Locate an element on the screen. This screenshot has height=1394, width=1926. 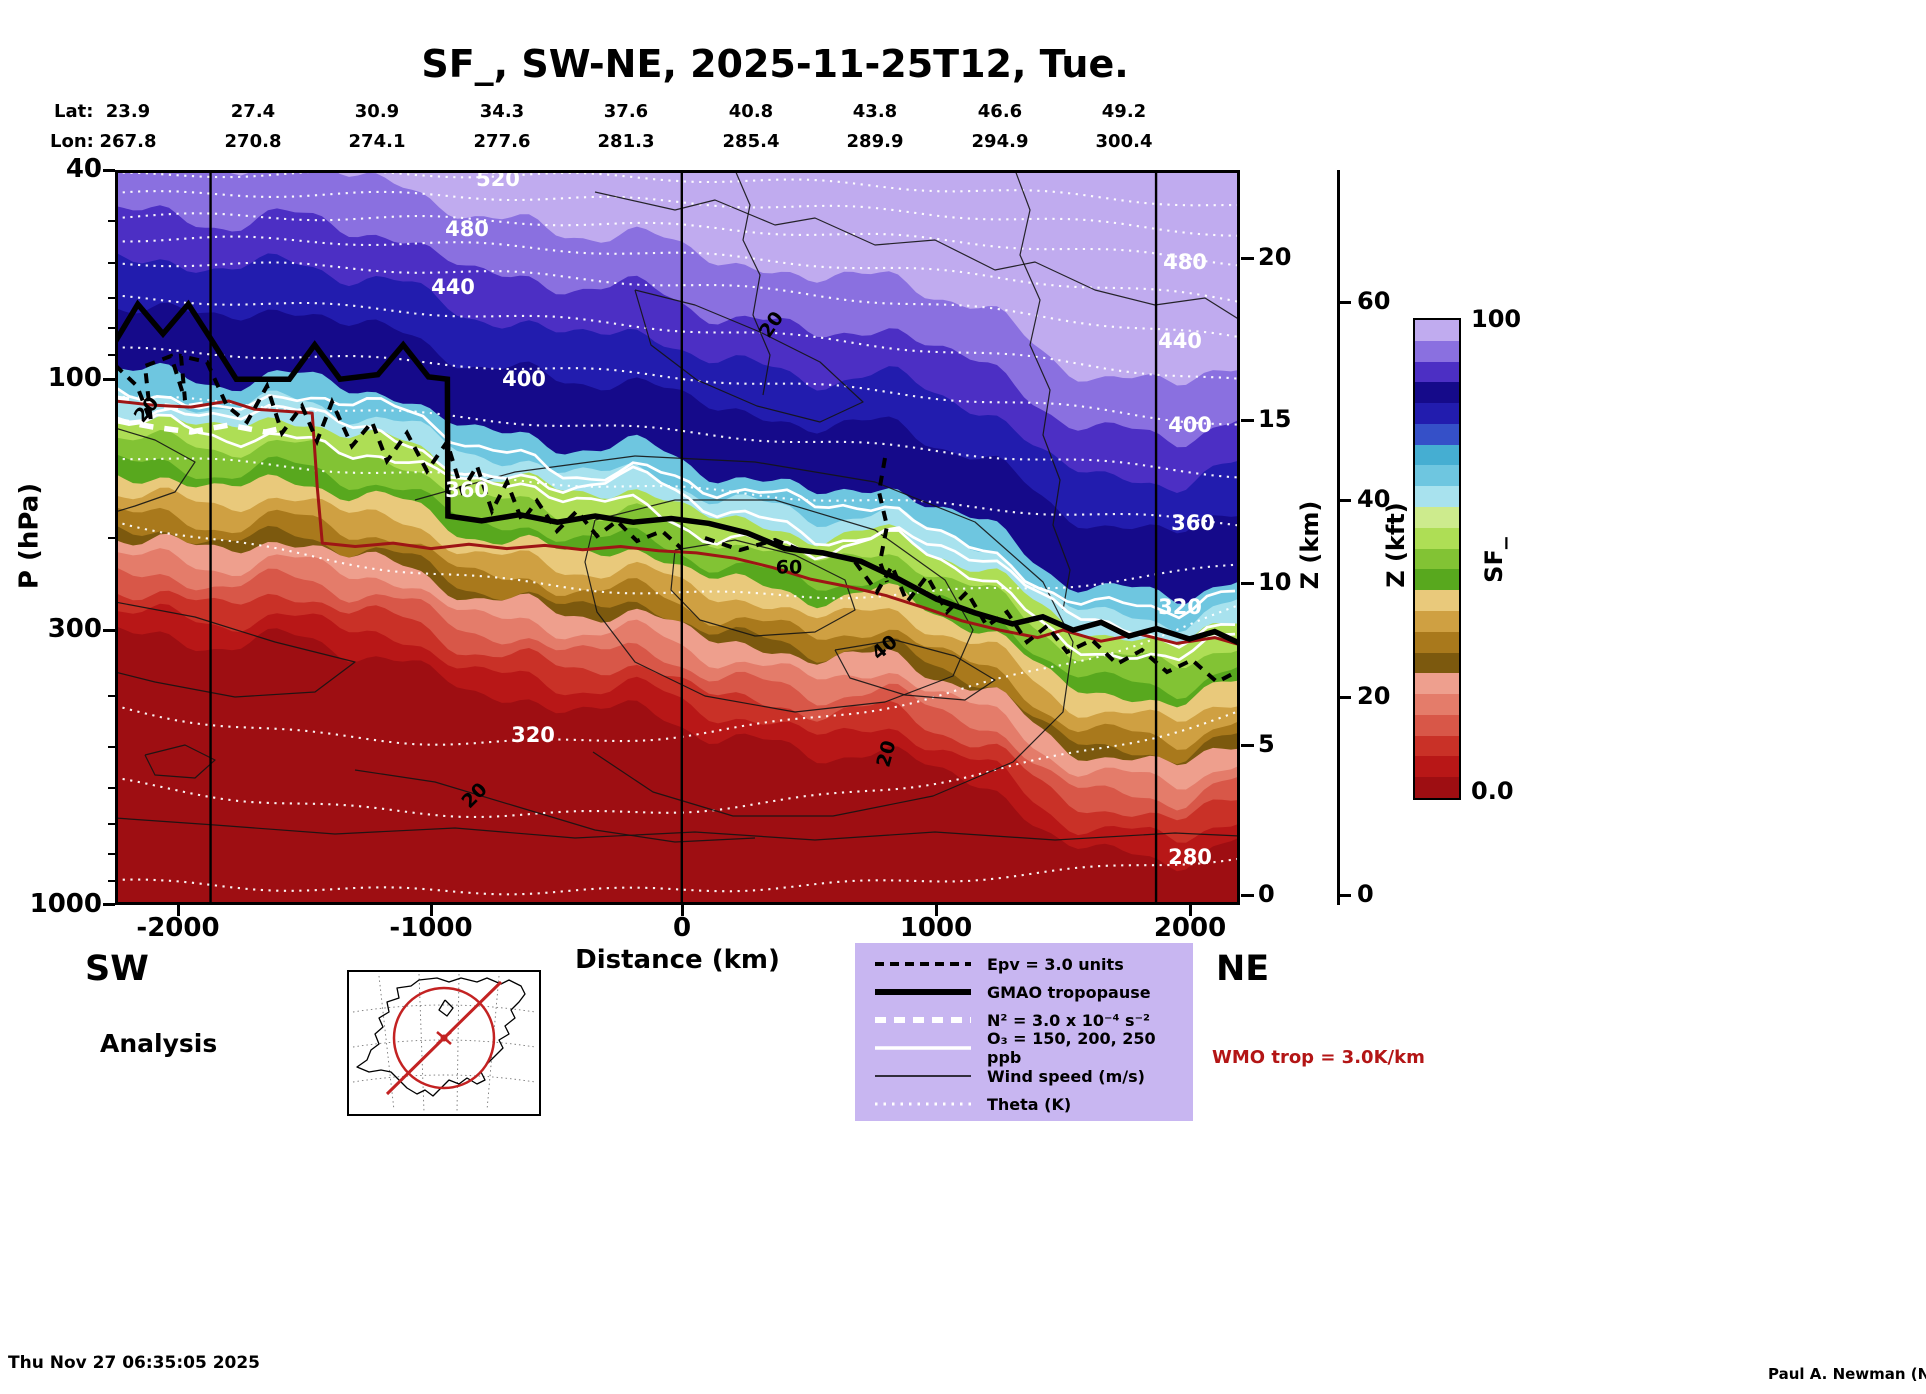
lat-value: 27.4 is located at coordinates (253, 111).